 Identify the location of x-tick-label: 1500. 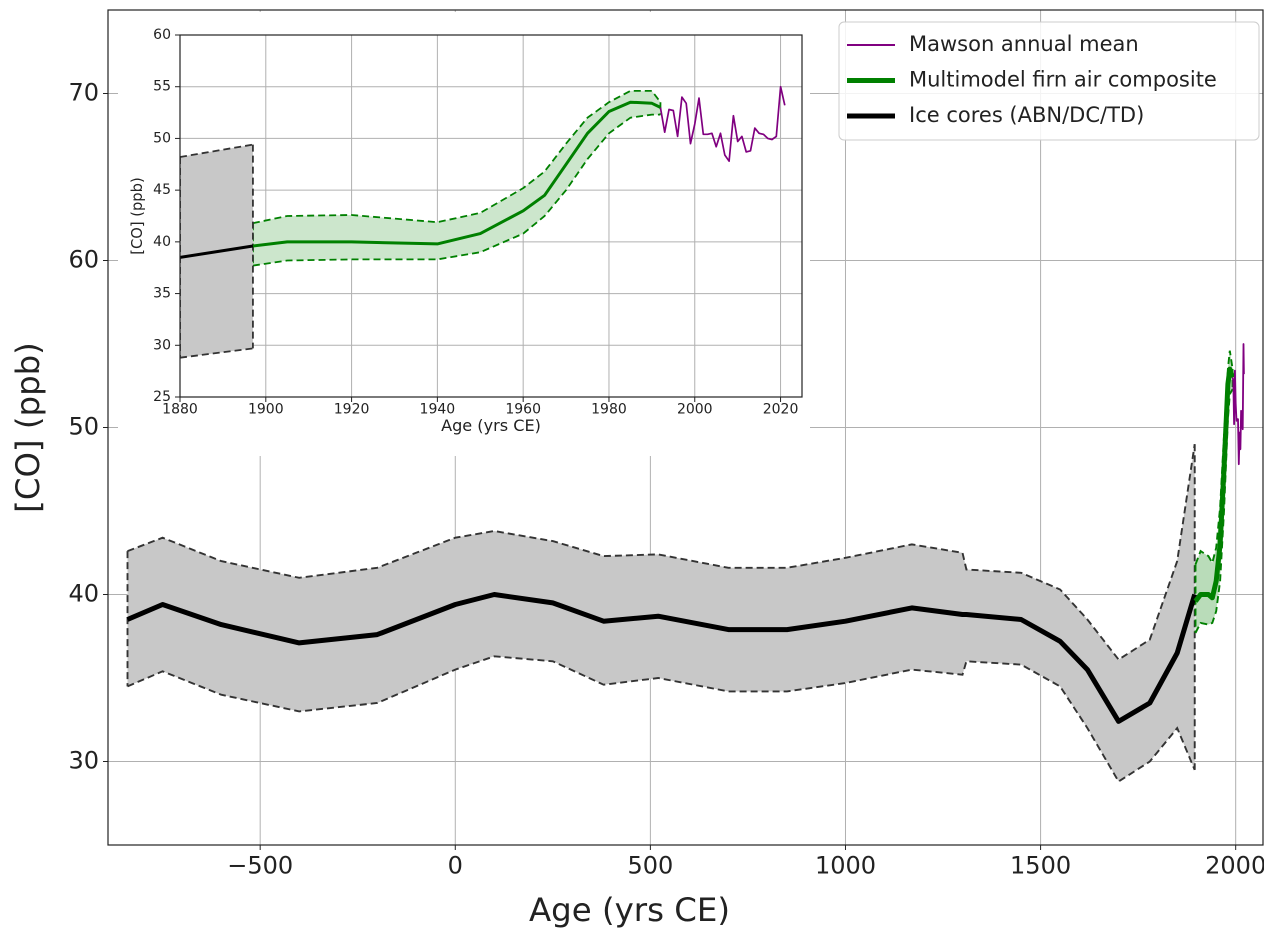
(1040, 866).